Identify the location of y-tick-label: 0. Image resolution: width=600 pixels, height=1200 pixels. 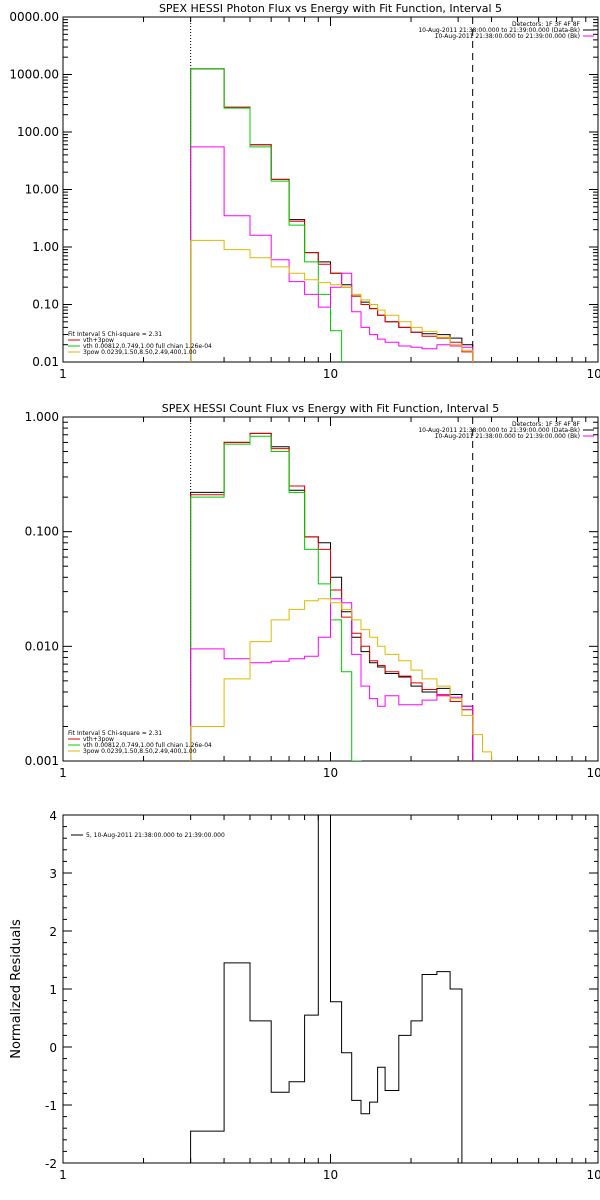
(53, 1048).